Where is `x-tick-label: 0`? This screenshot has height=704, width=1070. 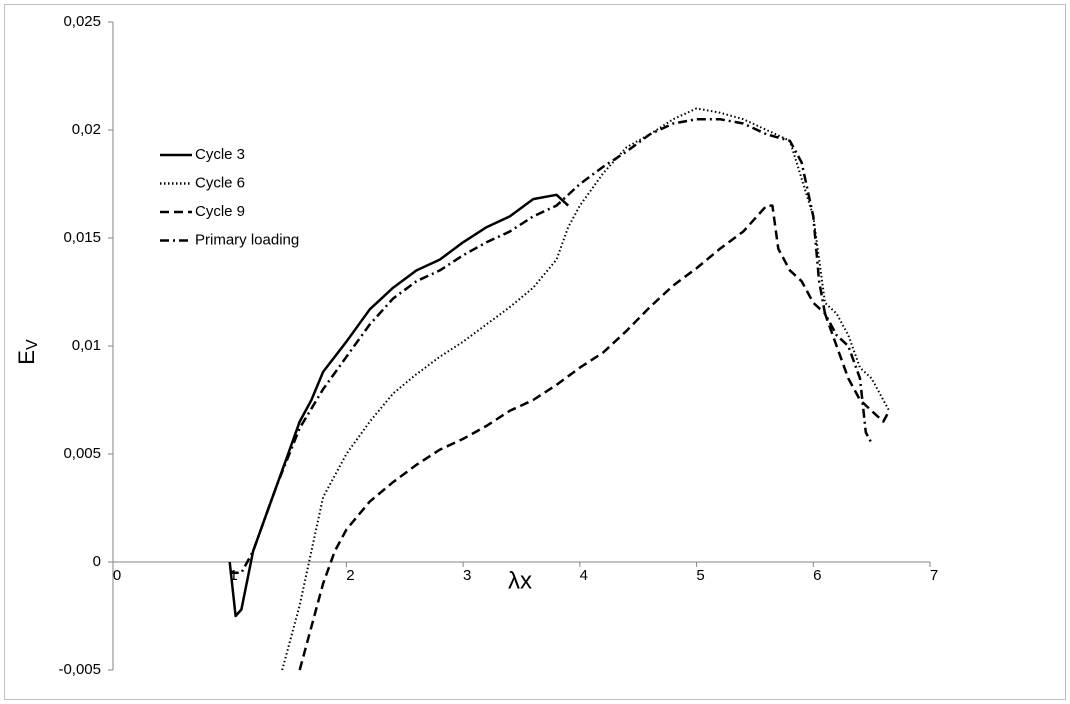
x-tick-label: 0 is located at coordinates (117, 575).